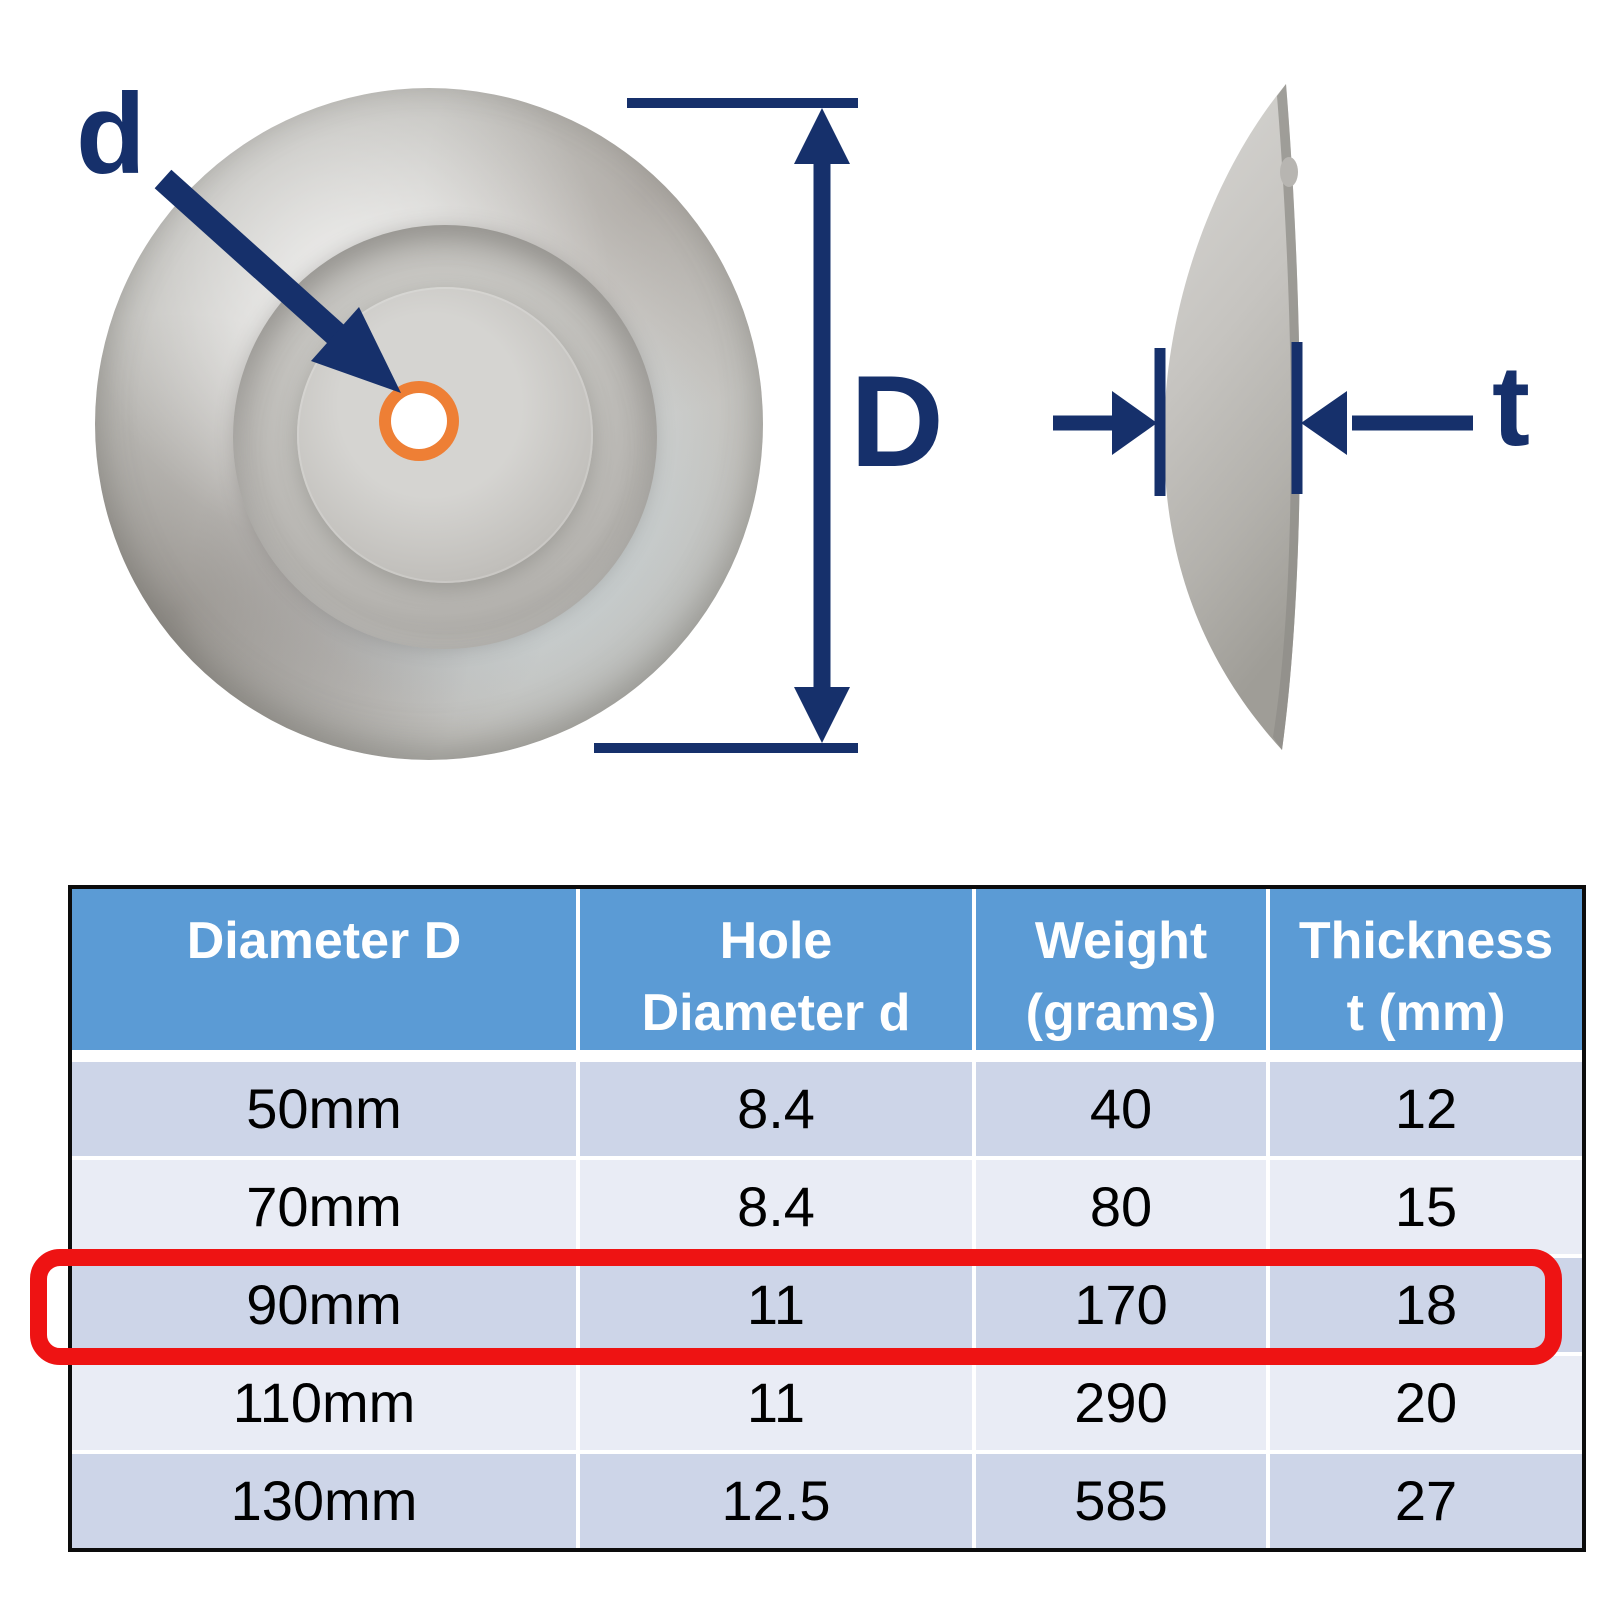 The width and height of the screenshot is (1600, 1600). Describe the element at coordinates (1119, 1205) in the screenshot. I see `table-cell: 80` at that location.